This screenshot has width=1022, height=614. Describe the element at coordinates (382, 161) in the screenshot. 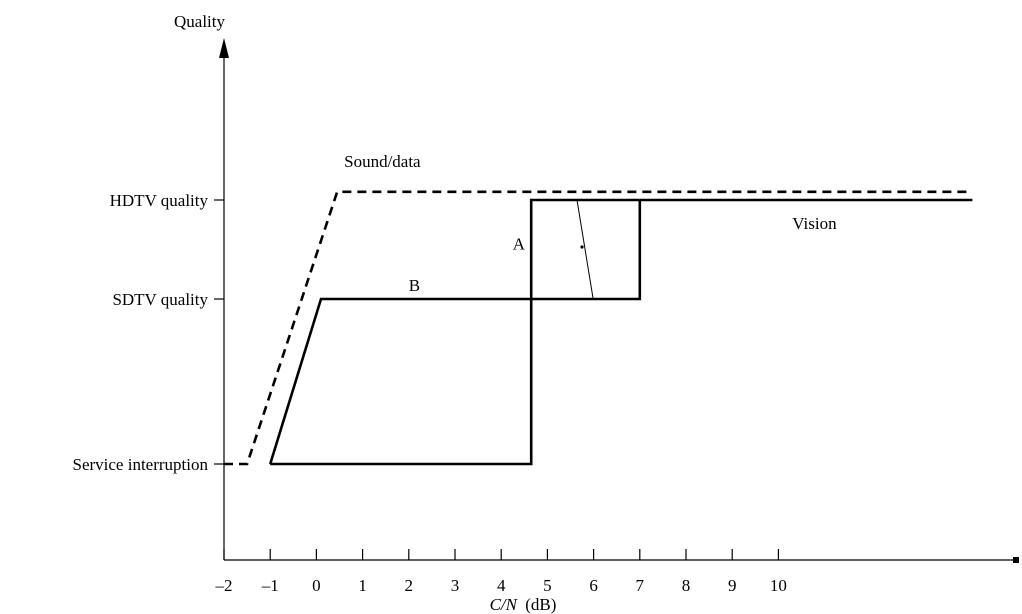

I see `annotation-0: Sound/data` at that location.